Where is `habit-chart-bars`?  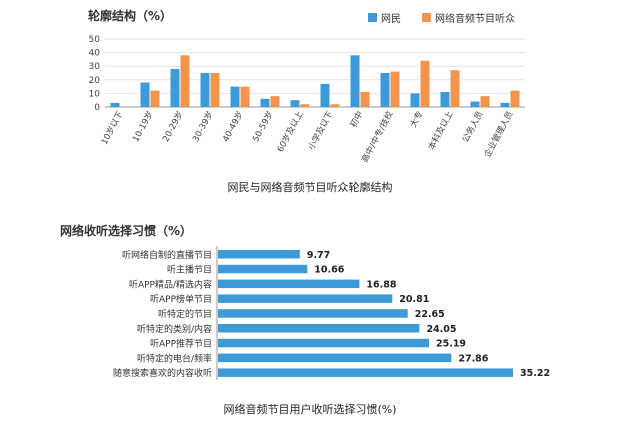
habit-chart-bars is located at coordinates (365, 313).